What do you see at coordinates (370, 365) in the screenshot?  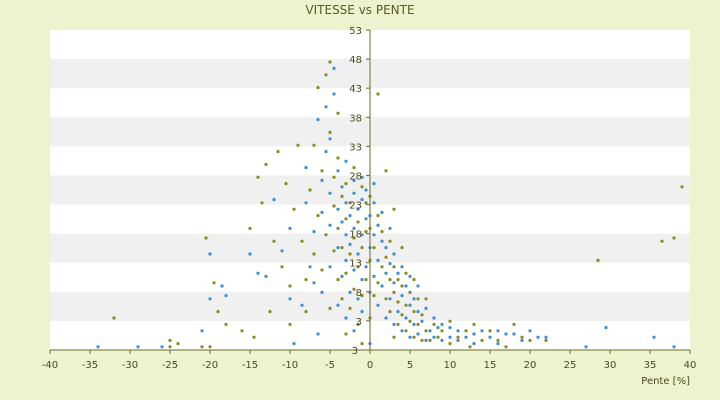 I see `x-tick-label: 0` at bounding box center [370, 365].